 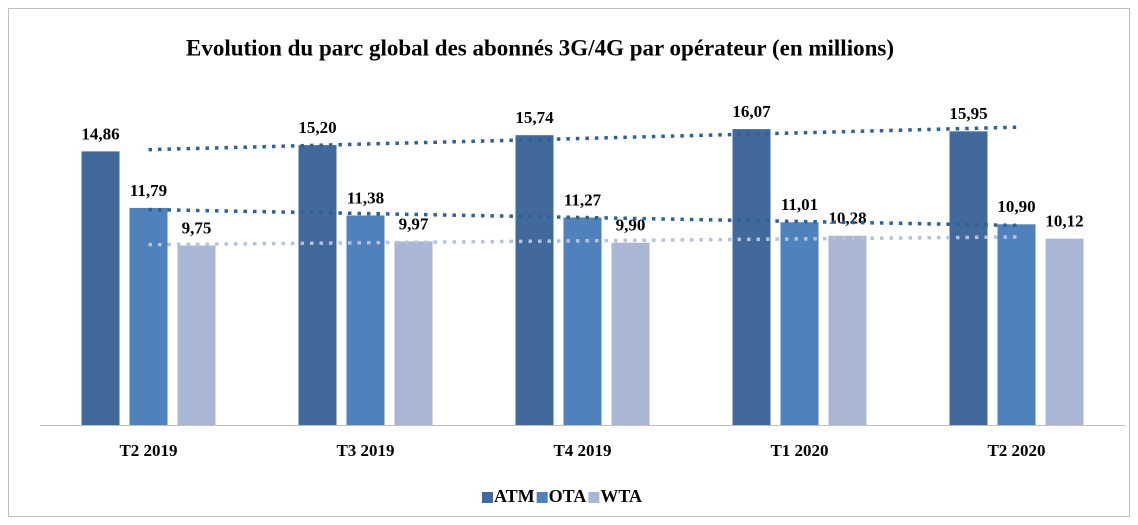 I want to click on data-label: 15,20, so click(x=317, y=127).